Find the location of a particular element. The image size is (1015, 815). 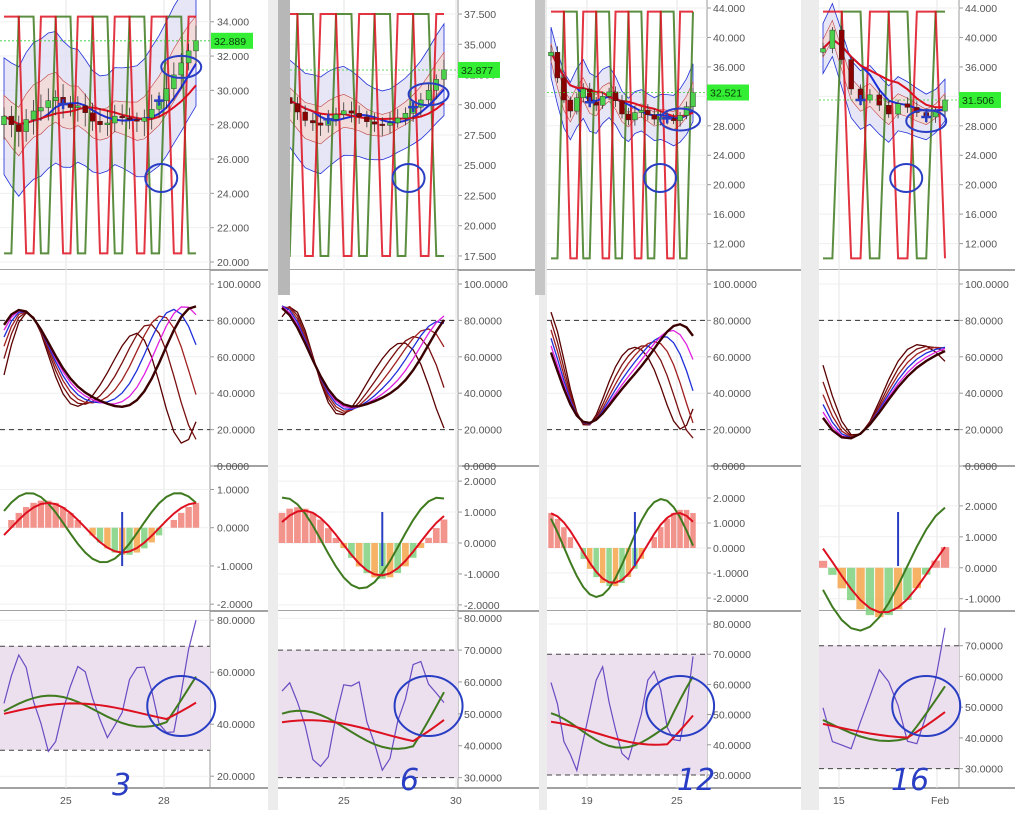

last-price-label: 32.877 is located at coordinates (477, 71).